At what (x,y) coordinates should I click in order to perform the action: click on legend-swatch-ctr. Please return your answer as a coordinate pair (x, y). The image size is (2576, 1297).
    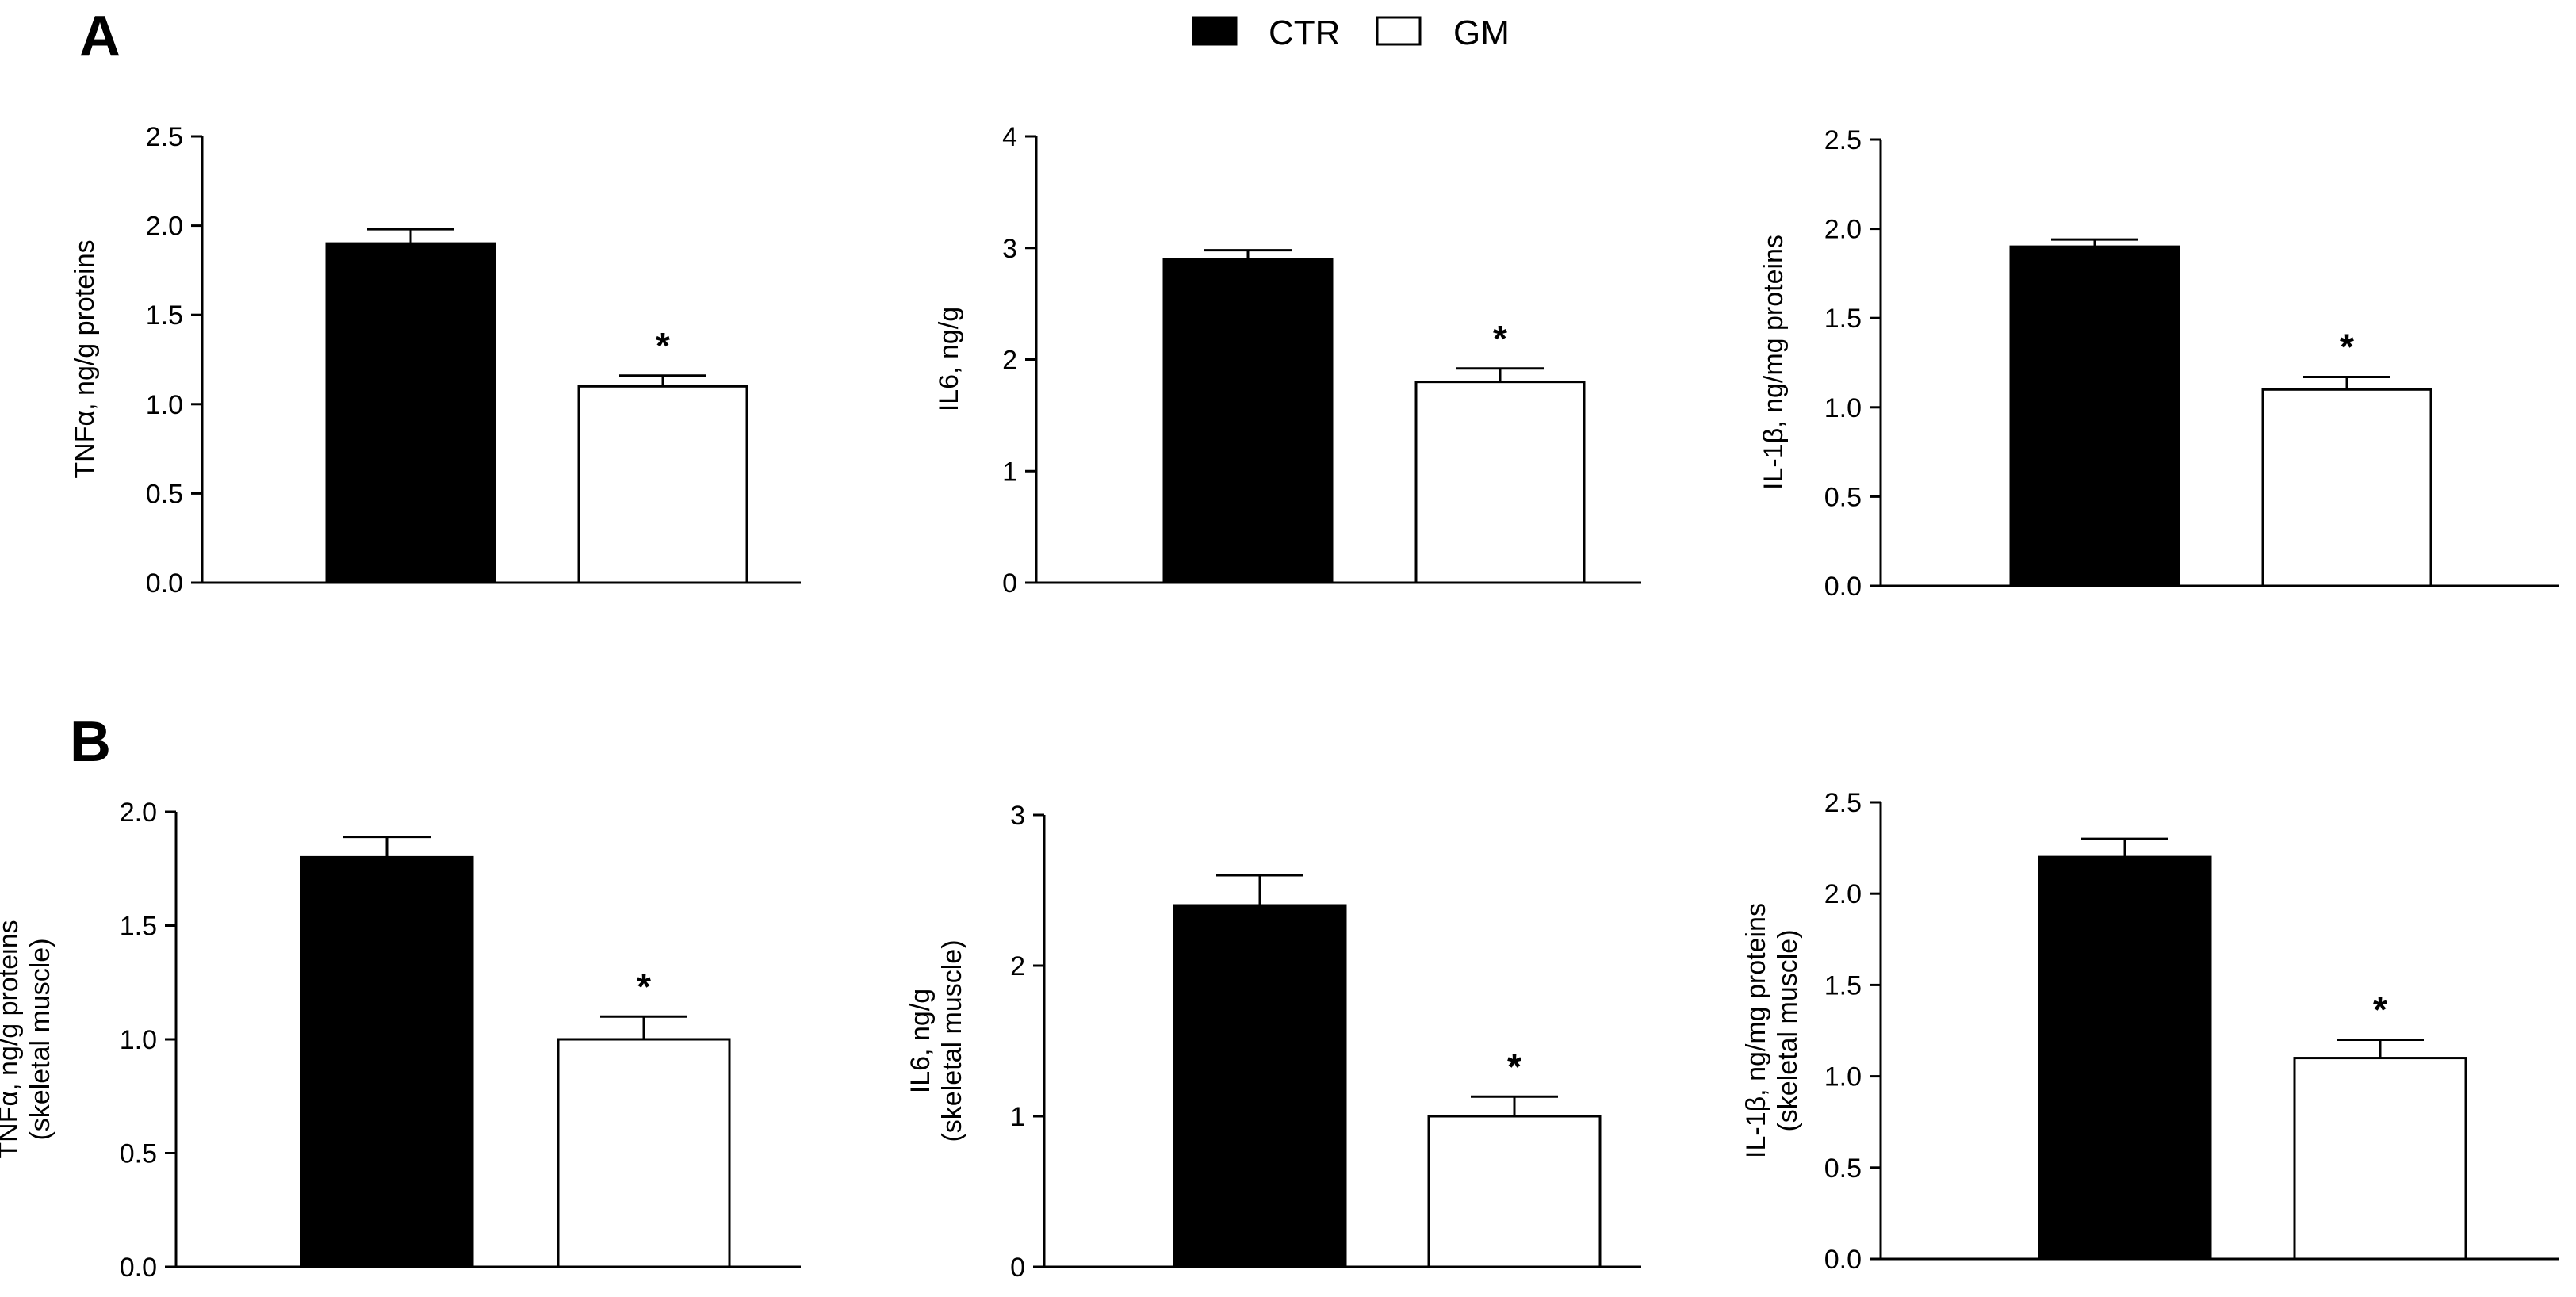
    Looking at the image, I should click on (1215, 31).